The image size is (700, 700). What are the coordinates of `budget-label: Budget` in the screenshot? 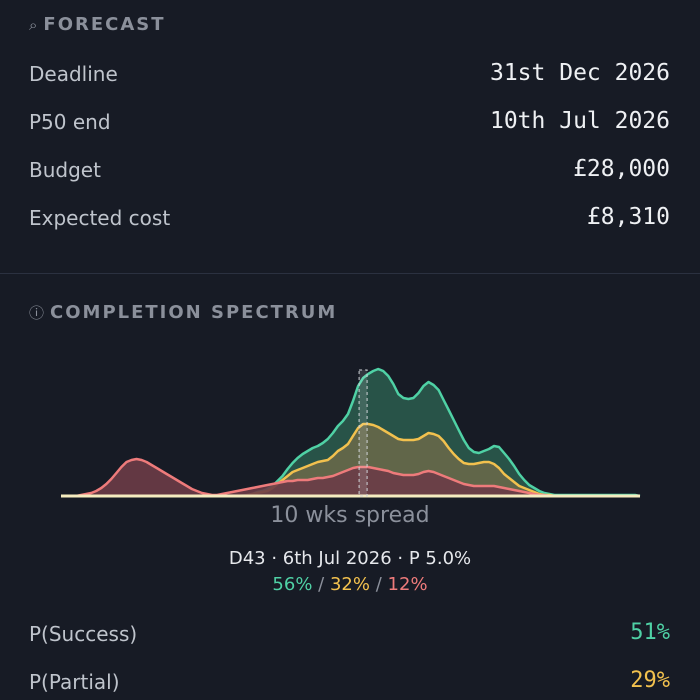 It's located at (65, 170).